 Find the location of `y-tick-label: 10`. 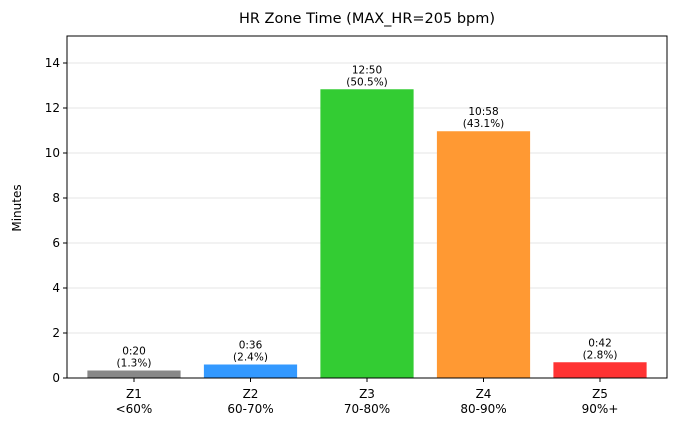

y-tick-label: 10 is located at coordinates (52, 153).